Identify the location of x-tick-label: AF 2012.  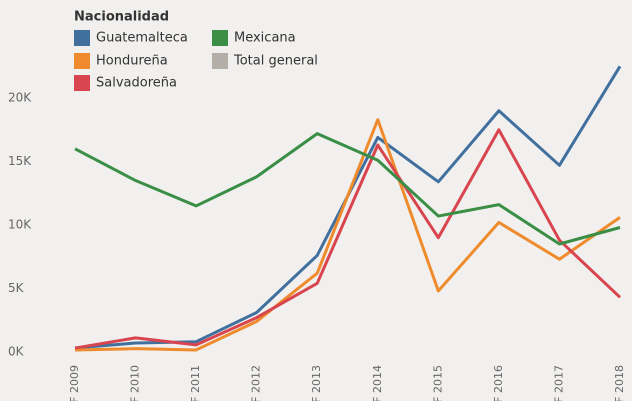
(256, 383).